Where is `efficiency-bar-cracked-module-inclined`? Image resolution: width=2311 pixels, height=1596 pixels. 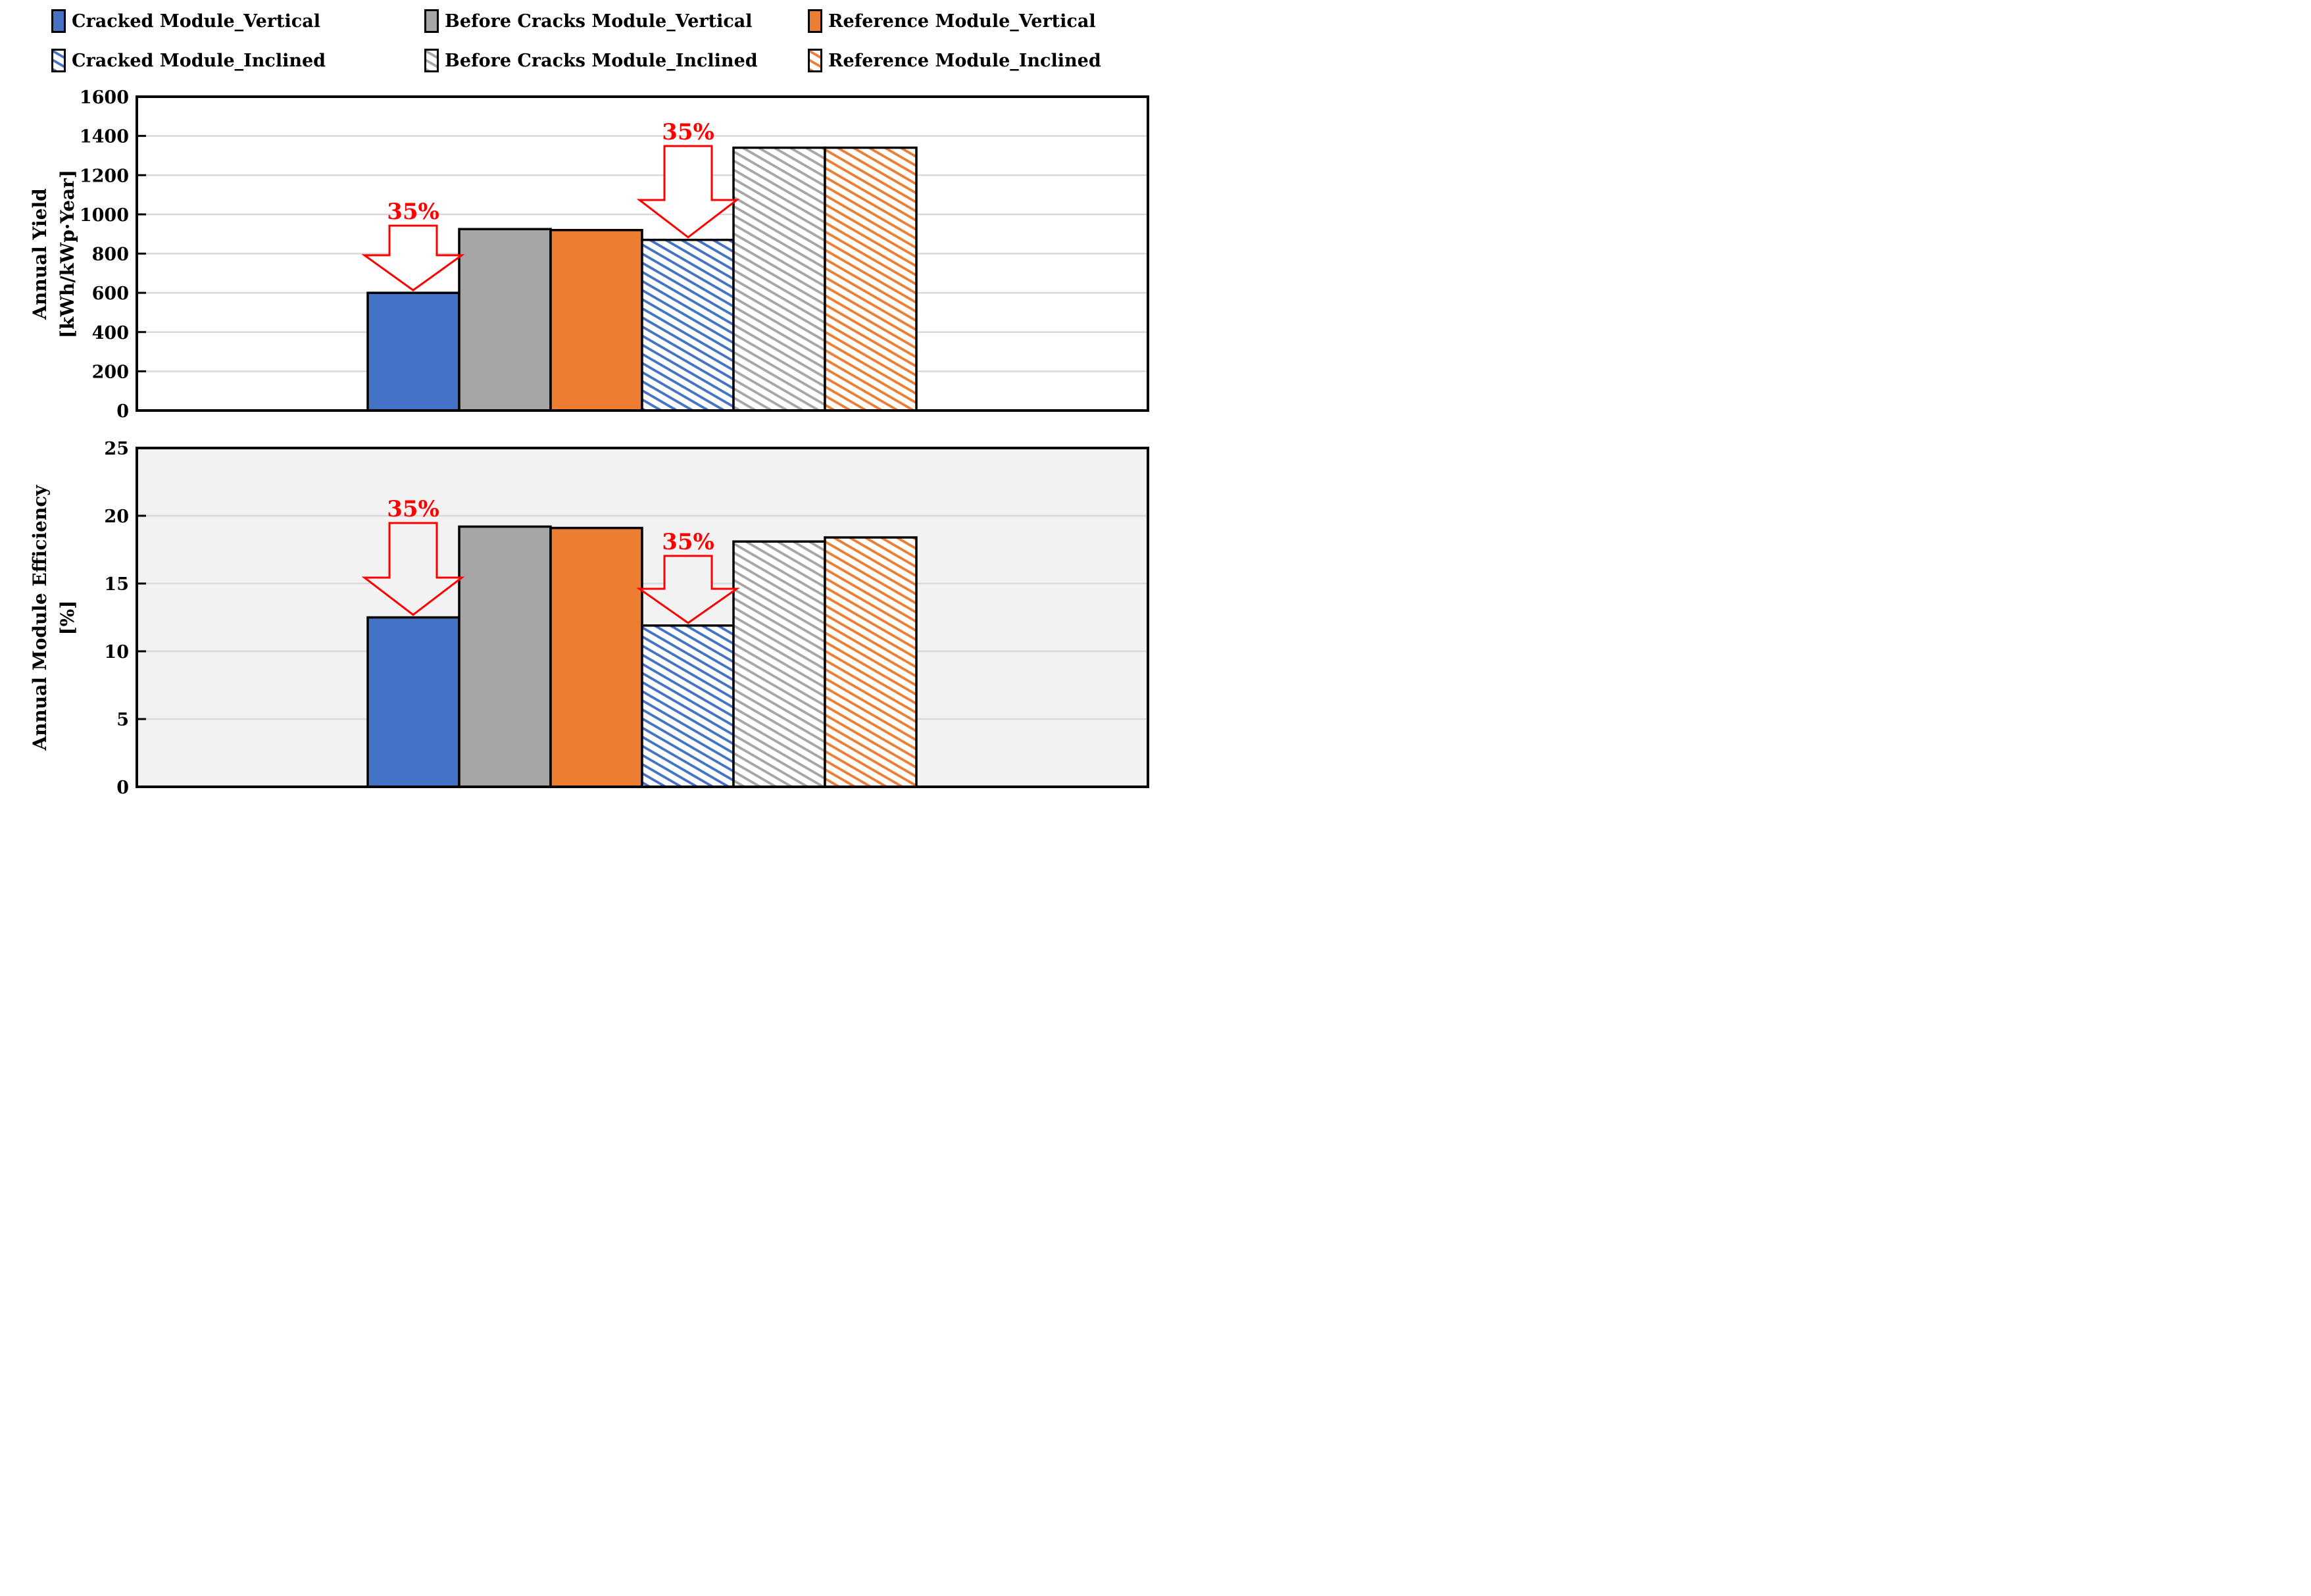 efficiency-bar-cracked-module-inclined is located at coordinates (688, 706).